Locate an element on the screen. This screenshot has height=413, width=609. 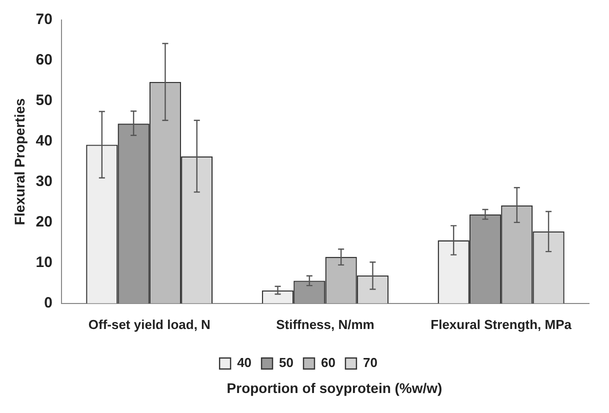
legend-label: 50 is located at coordinates (286, 362).